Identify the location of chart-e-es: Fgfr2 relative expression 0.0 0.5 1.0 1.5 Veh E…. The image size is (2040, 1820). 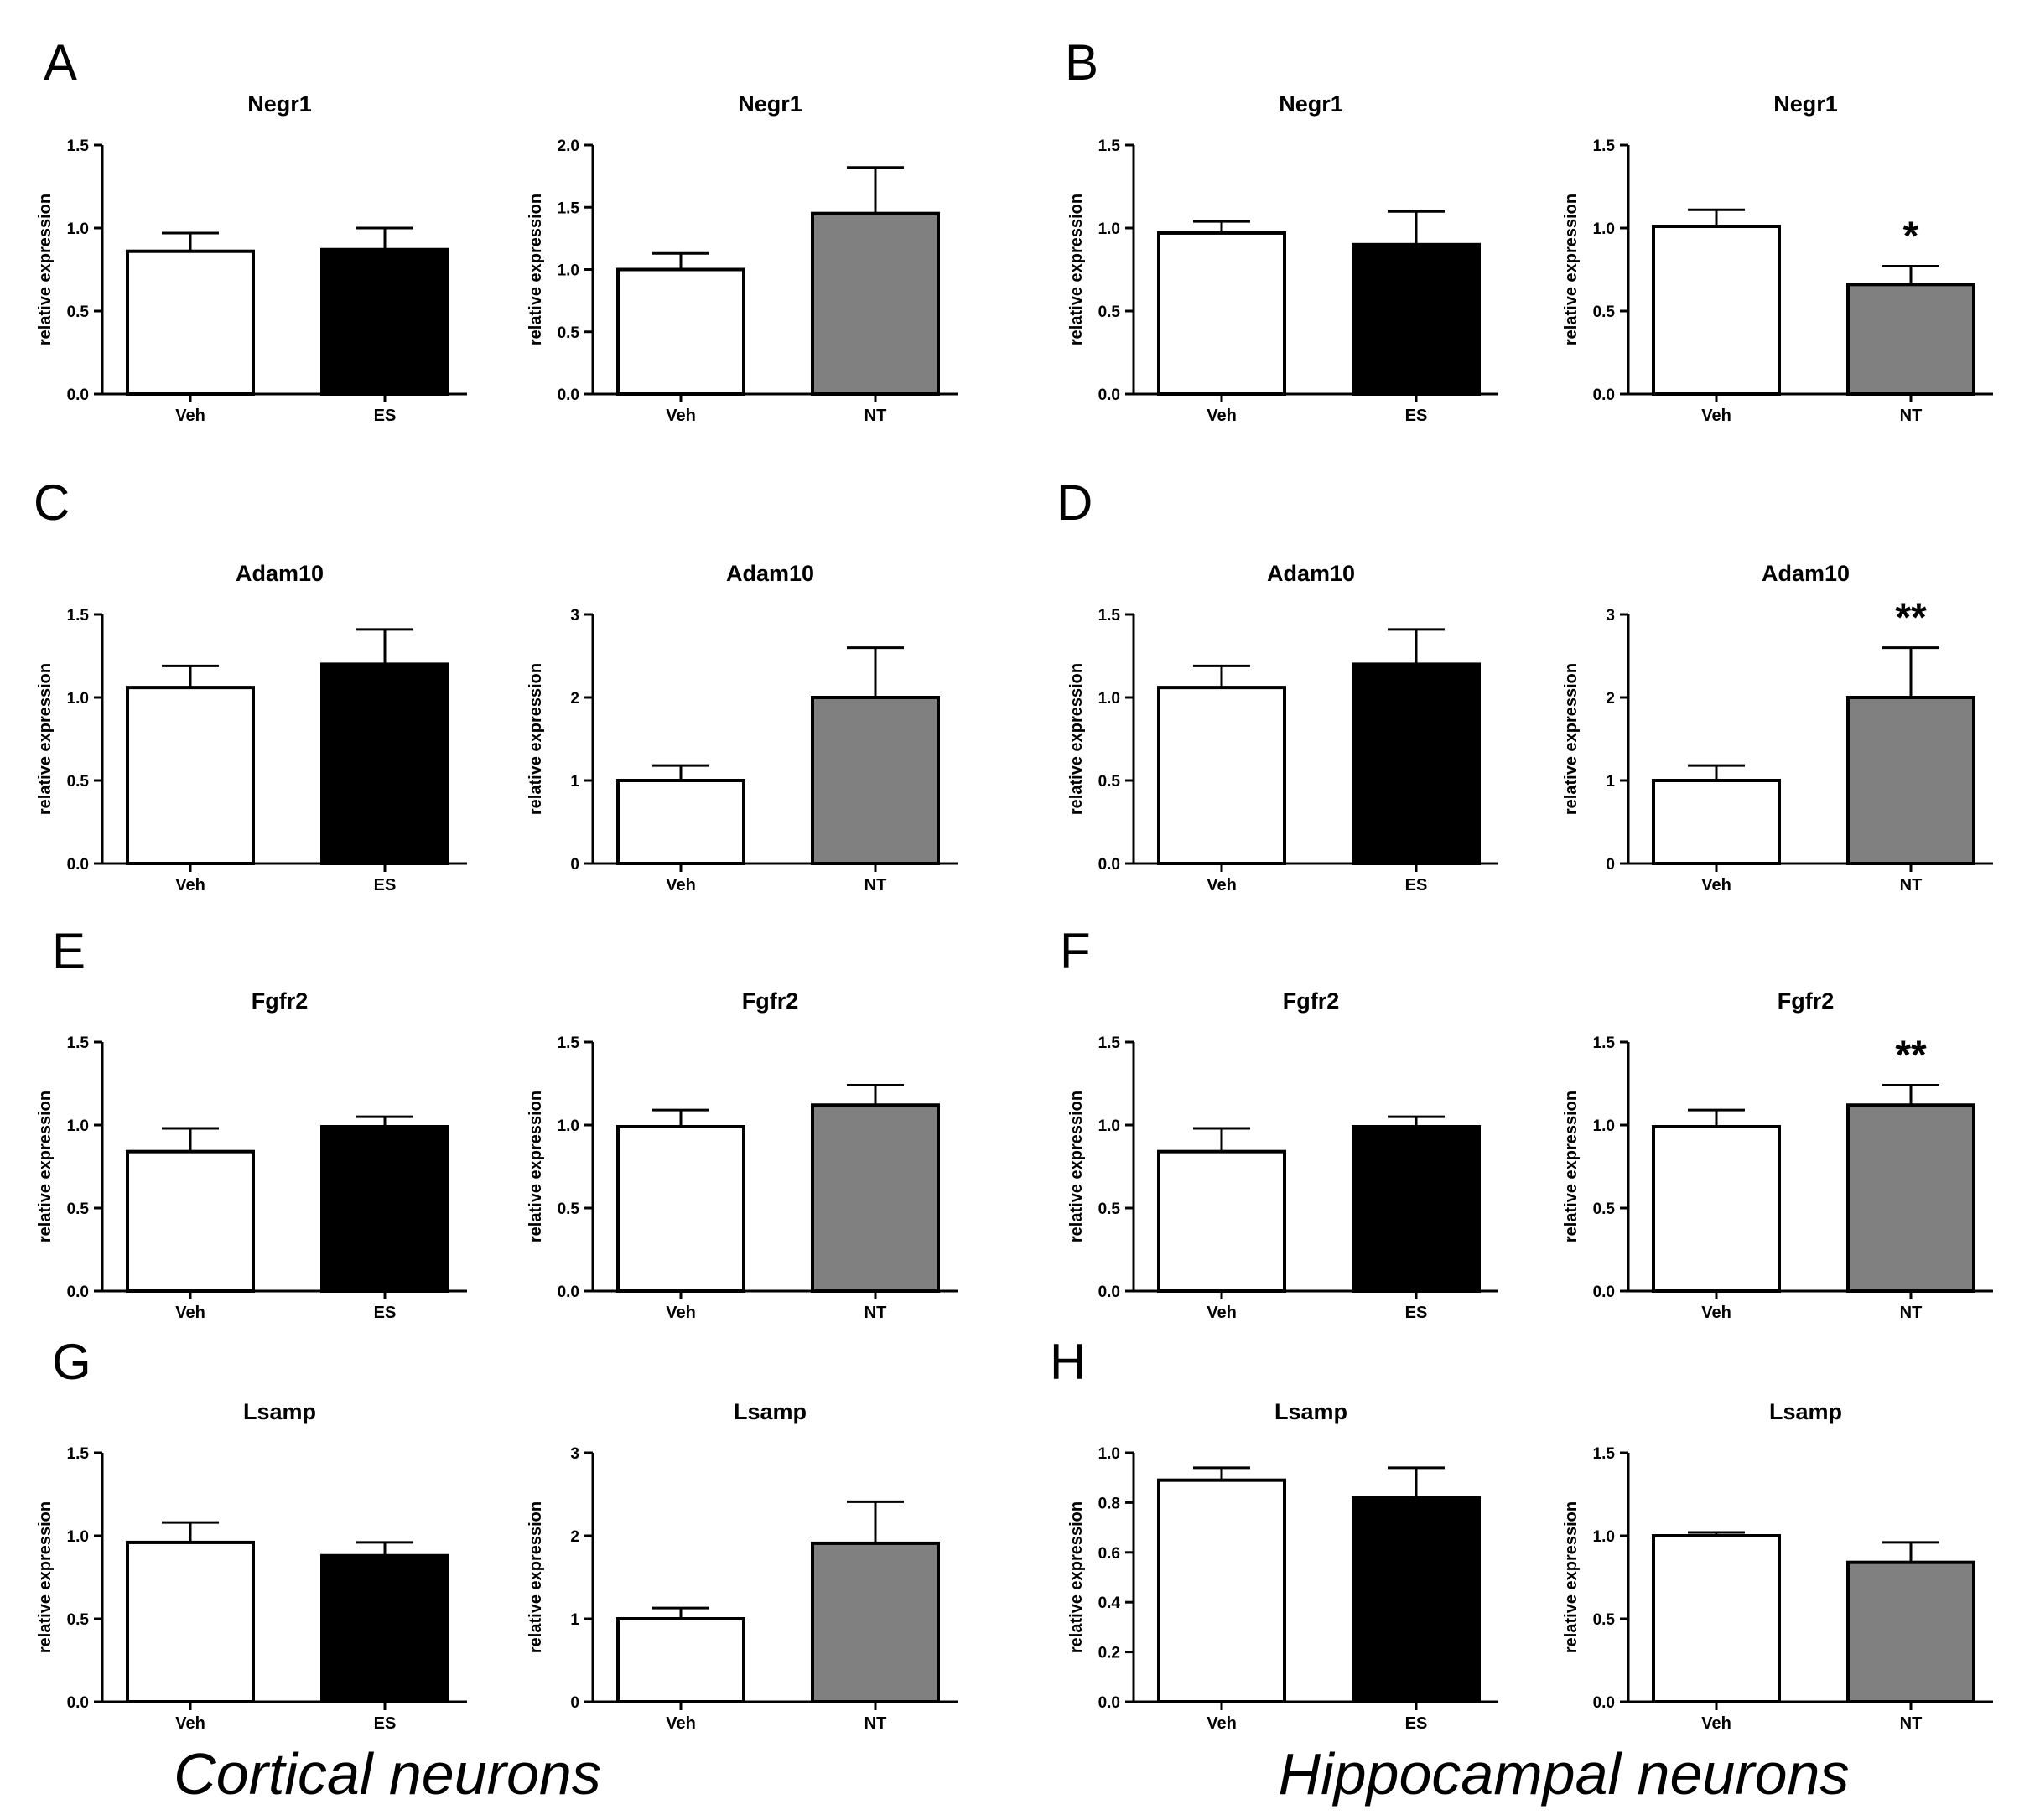
(251, 1155).